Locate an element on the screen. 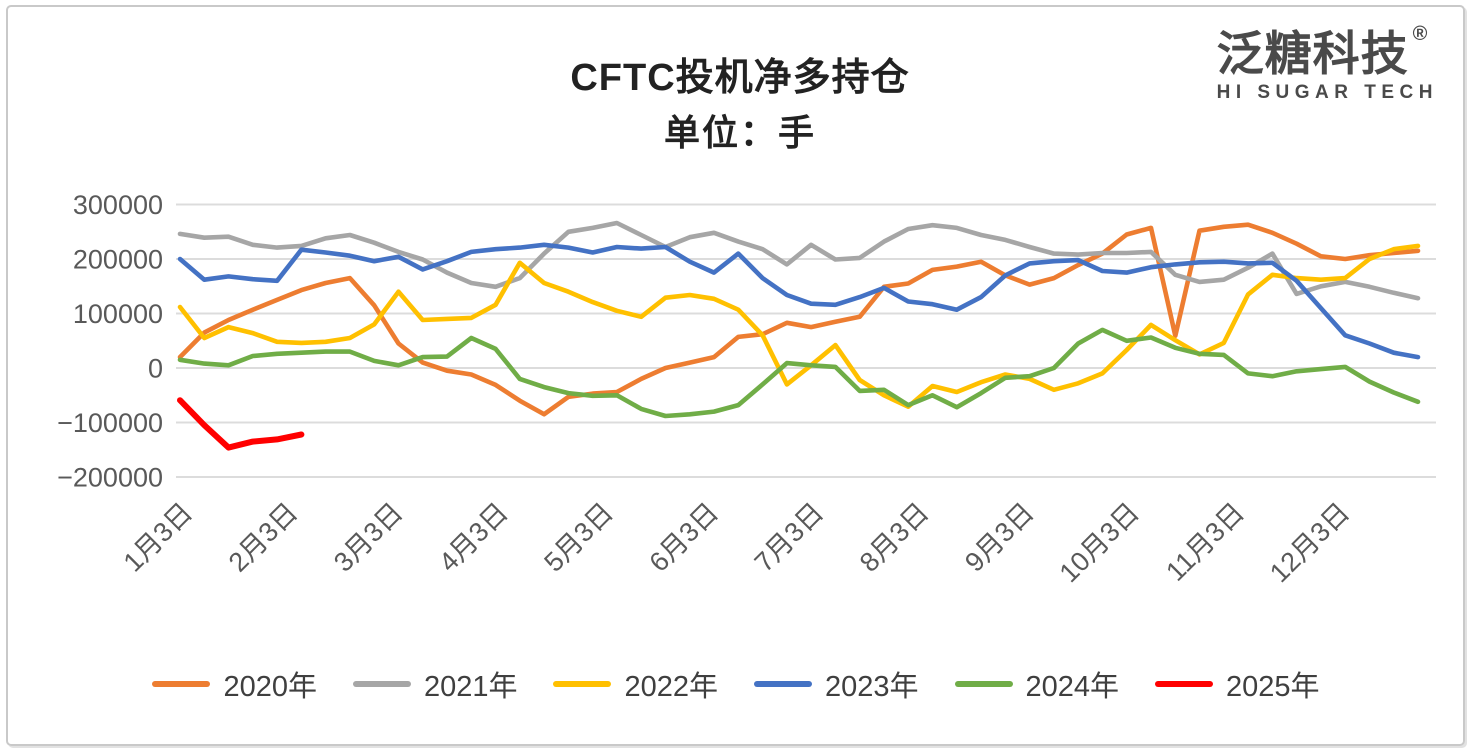 This screenshot has height=752, width=1472. legend-item-2021: 2021年 is located at coordinates (435, 684).